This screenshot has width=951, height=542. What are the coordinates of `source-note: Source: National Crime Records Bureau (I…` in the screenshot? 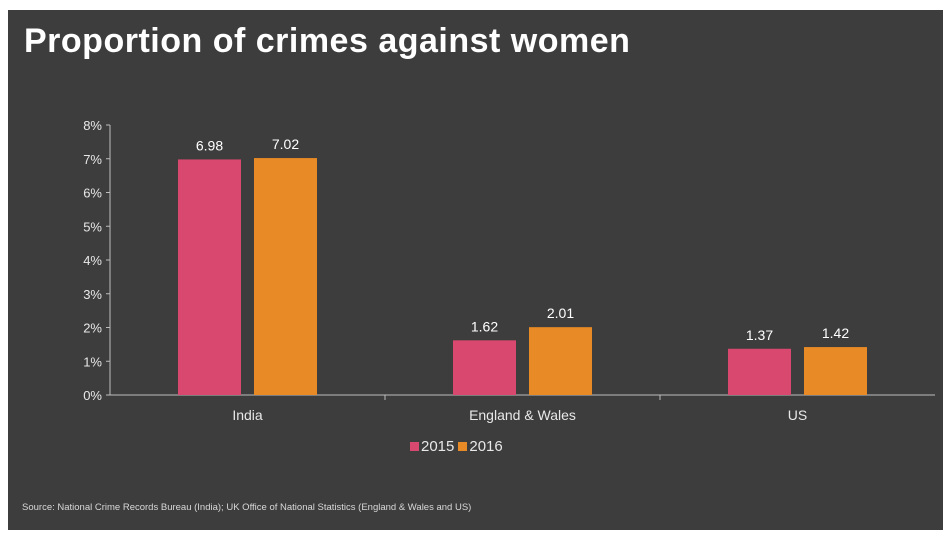 It's located at (247, 507).